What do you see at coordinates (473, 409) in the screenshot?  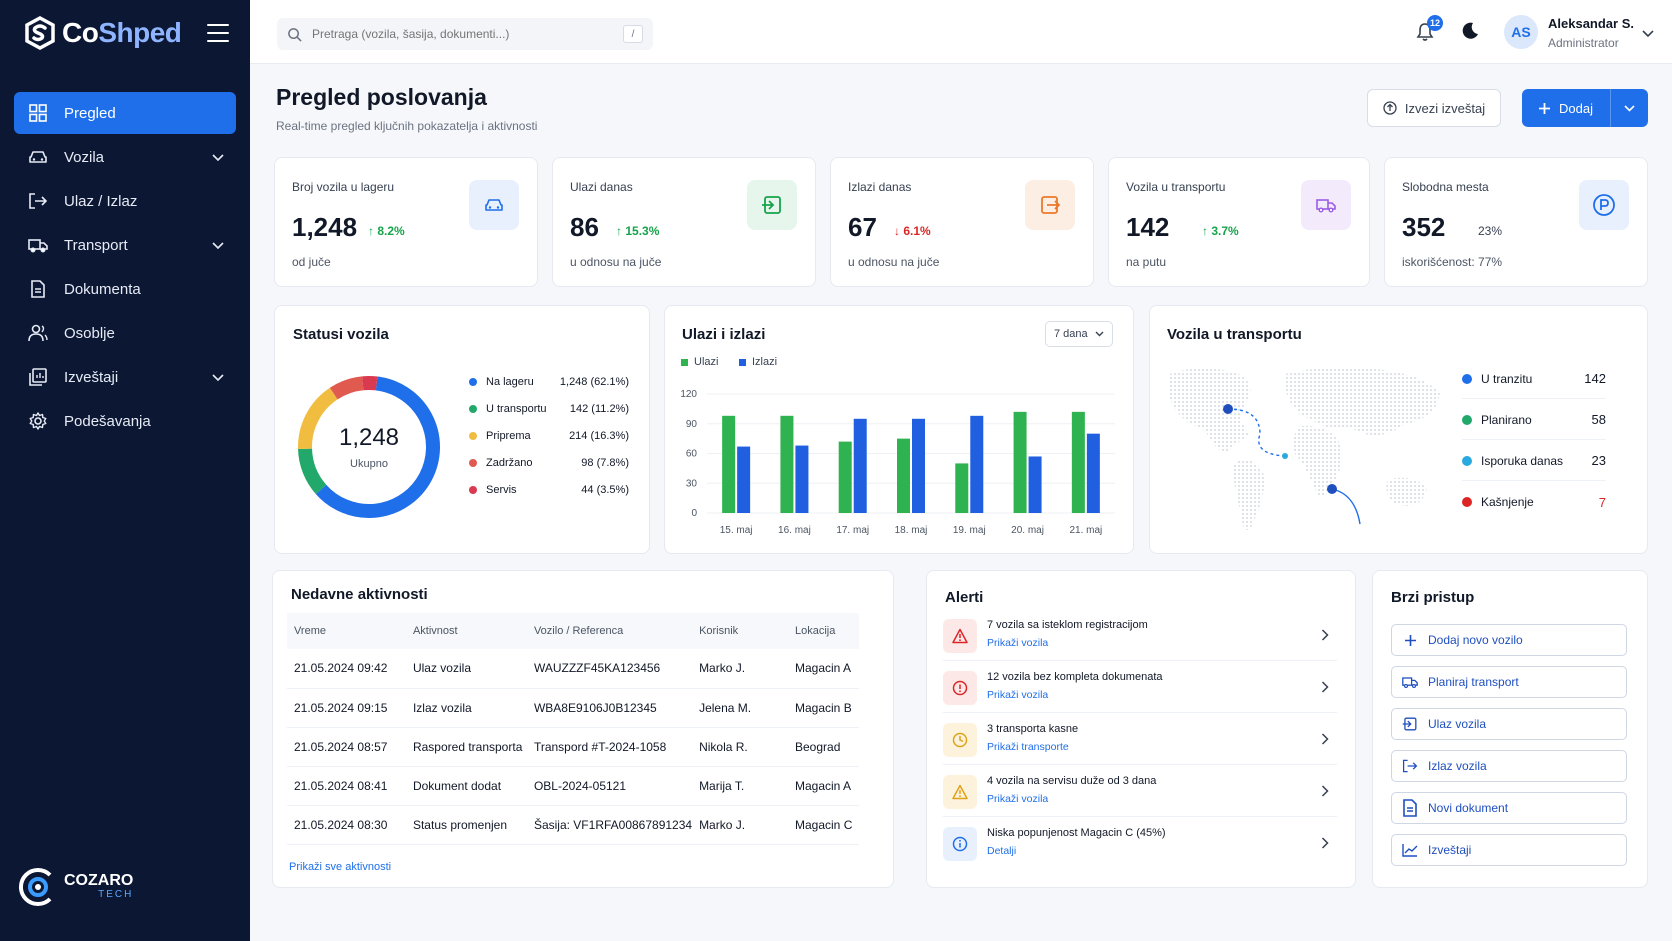 I see `legend-dot` at bounding box center [473, 409].